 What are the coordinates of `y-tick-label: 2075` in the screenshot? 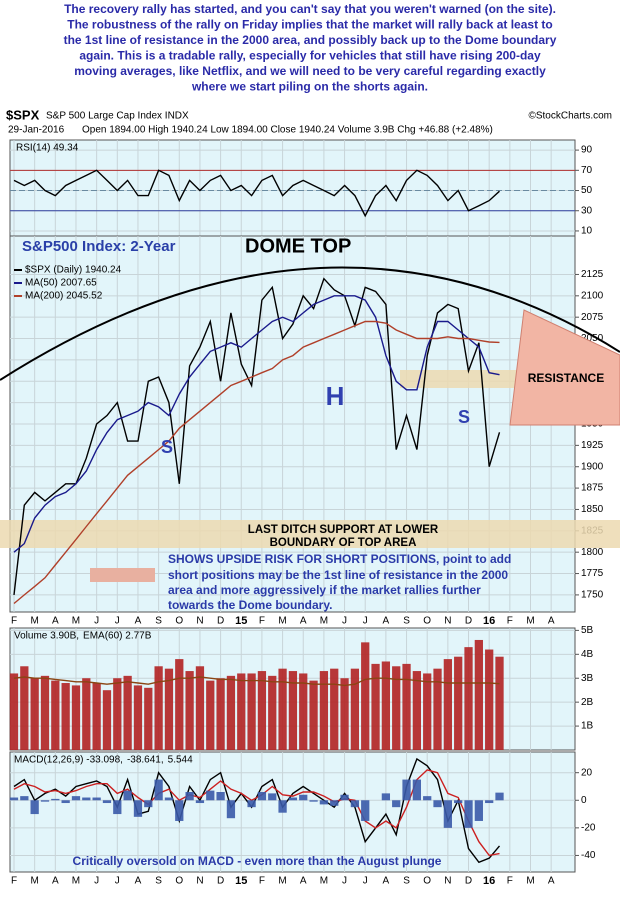 It's located at (592, 317).